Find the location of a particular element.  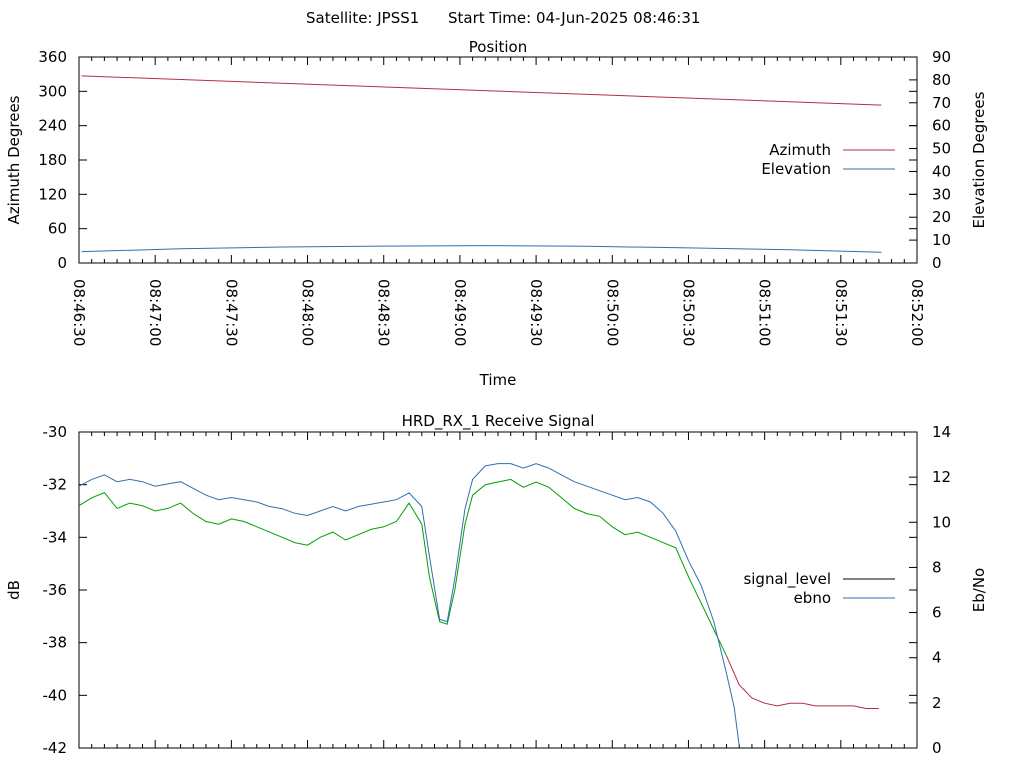

y-tick-label: 180 is located at coordinates (52, 160).